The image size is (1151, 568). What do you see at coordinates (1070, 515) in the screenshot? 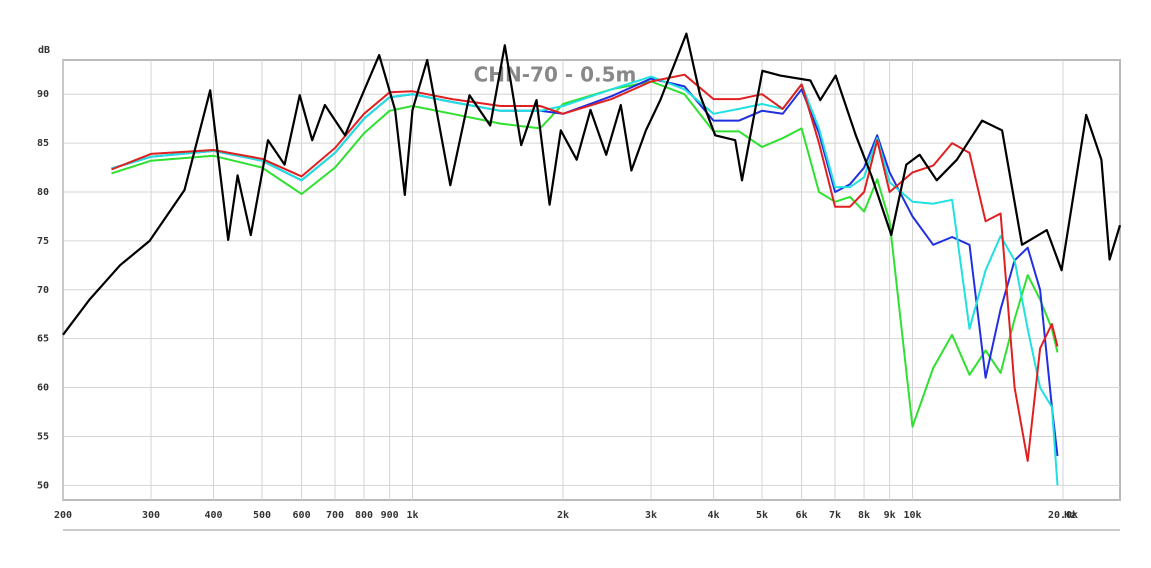
I see `x-unit: Hz` at bounding box center [1070, 515].